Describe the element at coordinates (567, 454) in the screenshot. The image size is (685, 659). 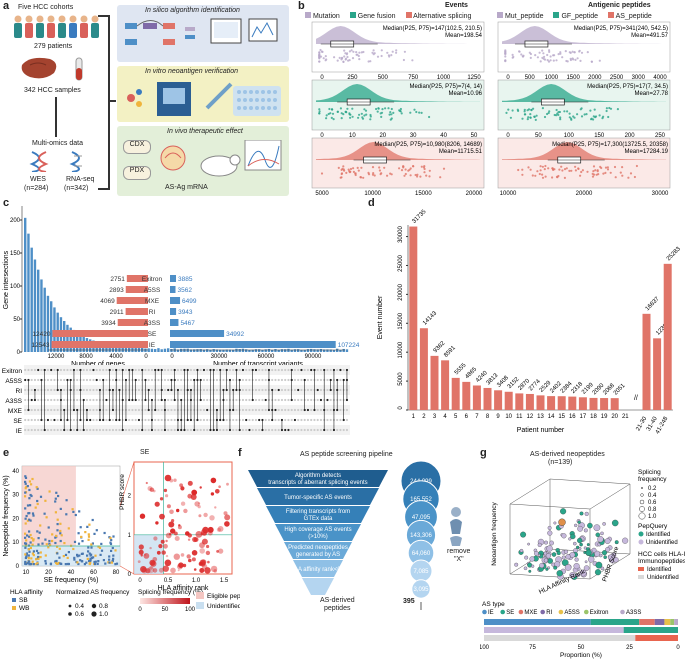
I see `g-title: AS-derived neopeptides` at that location.